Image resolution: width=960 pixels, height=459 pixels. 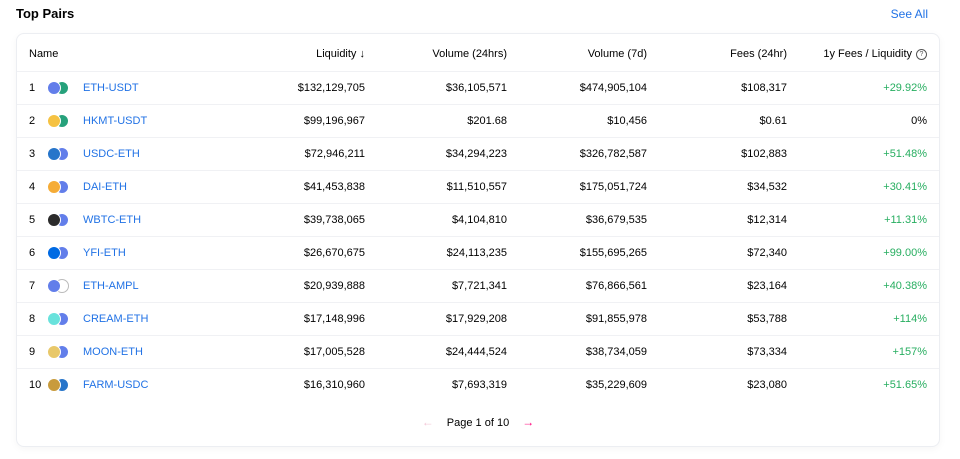 What do you see at coordinates (105, 187) in the screenshot?
I see `pair-link: DAI-ETH` at bounding box center [105, 187].